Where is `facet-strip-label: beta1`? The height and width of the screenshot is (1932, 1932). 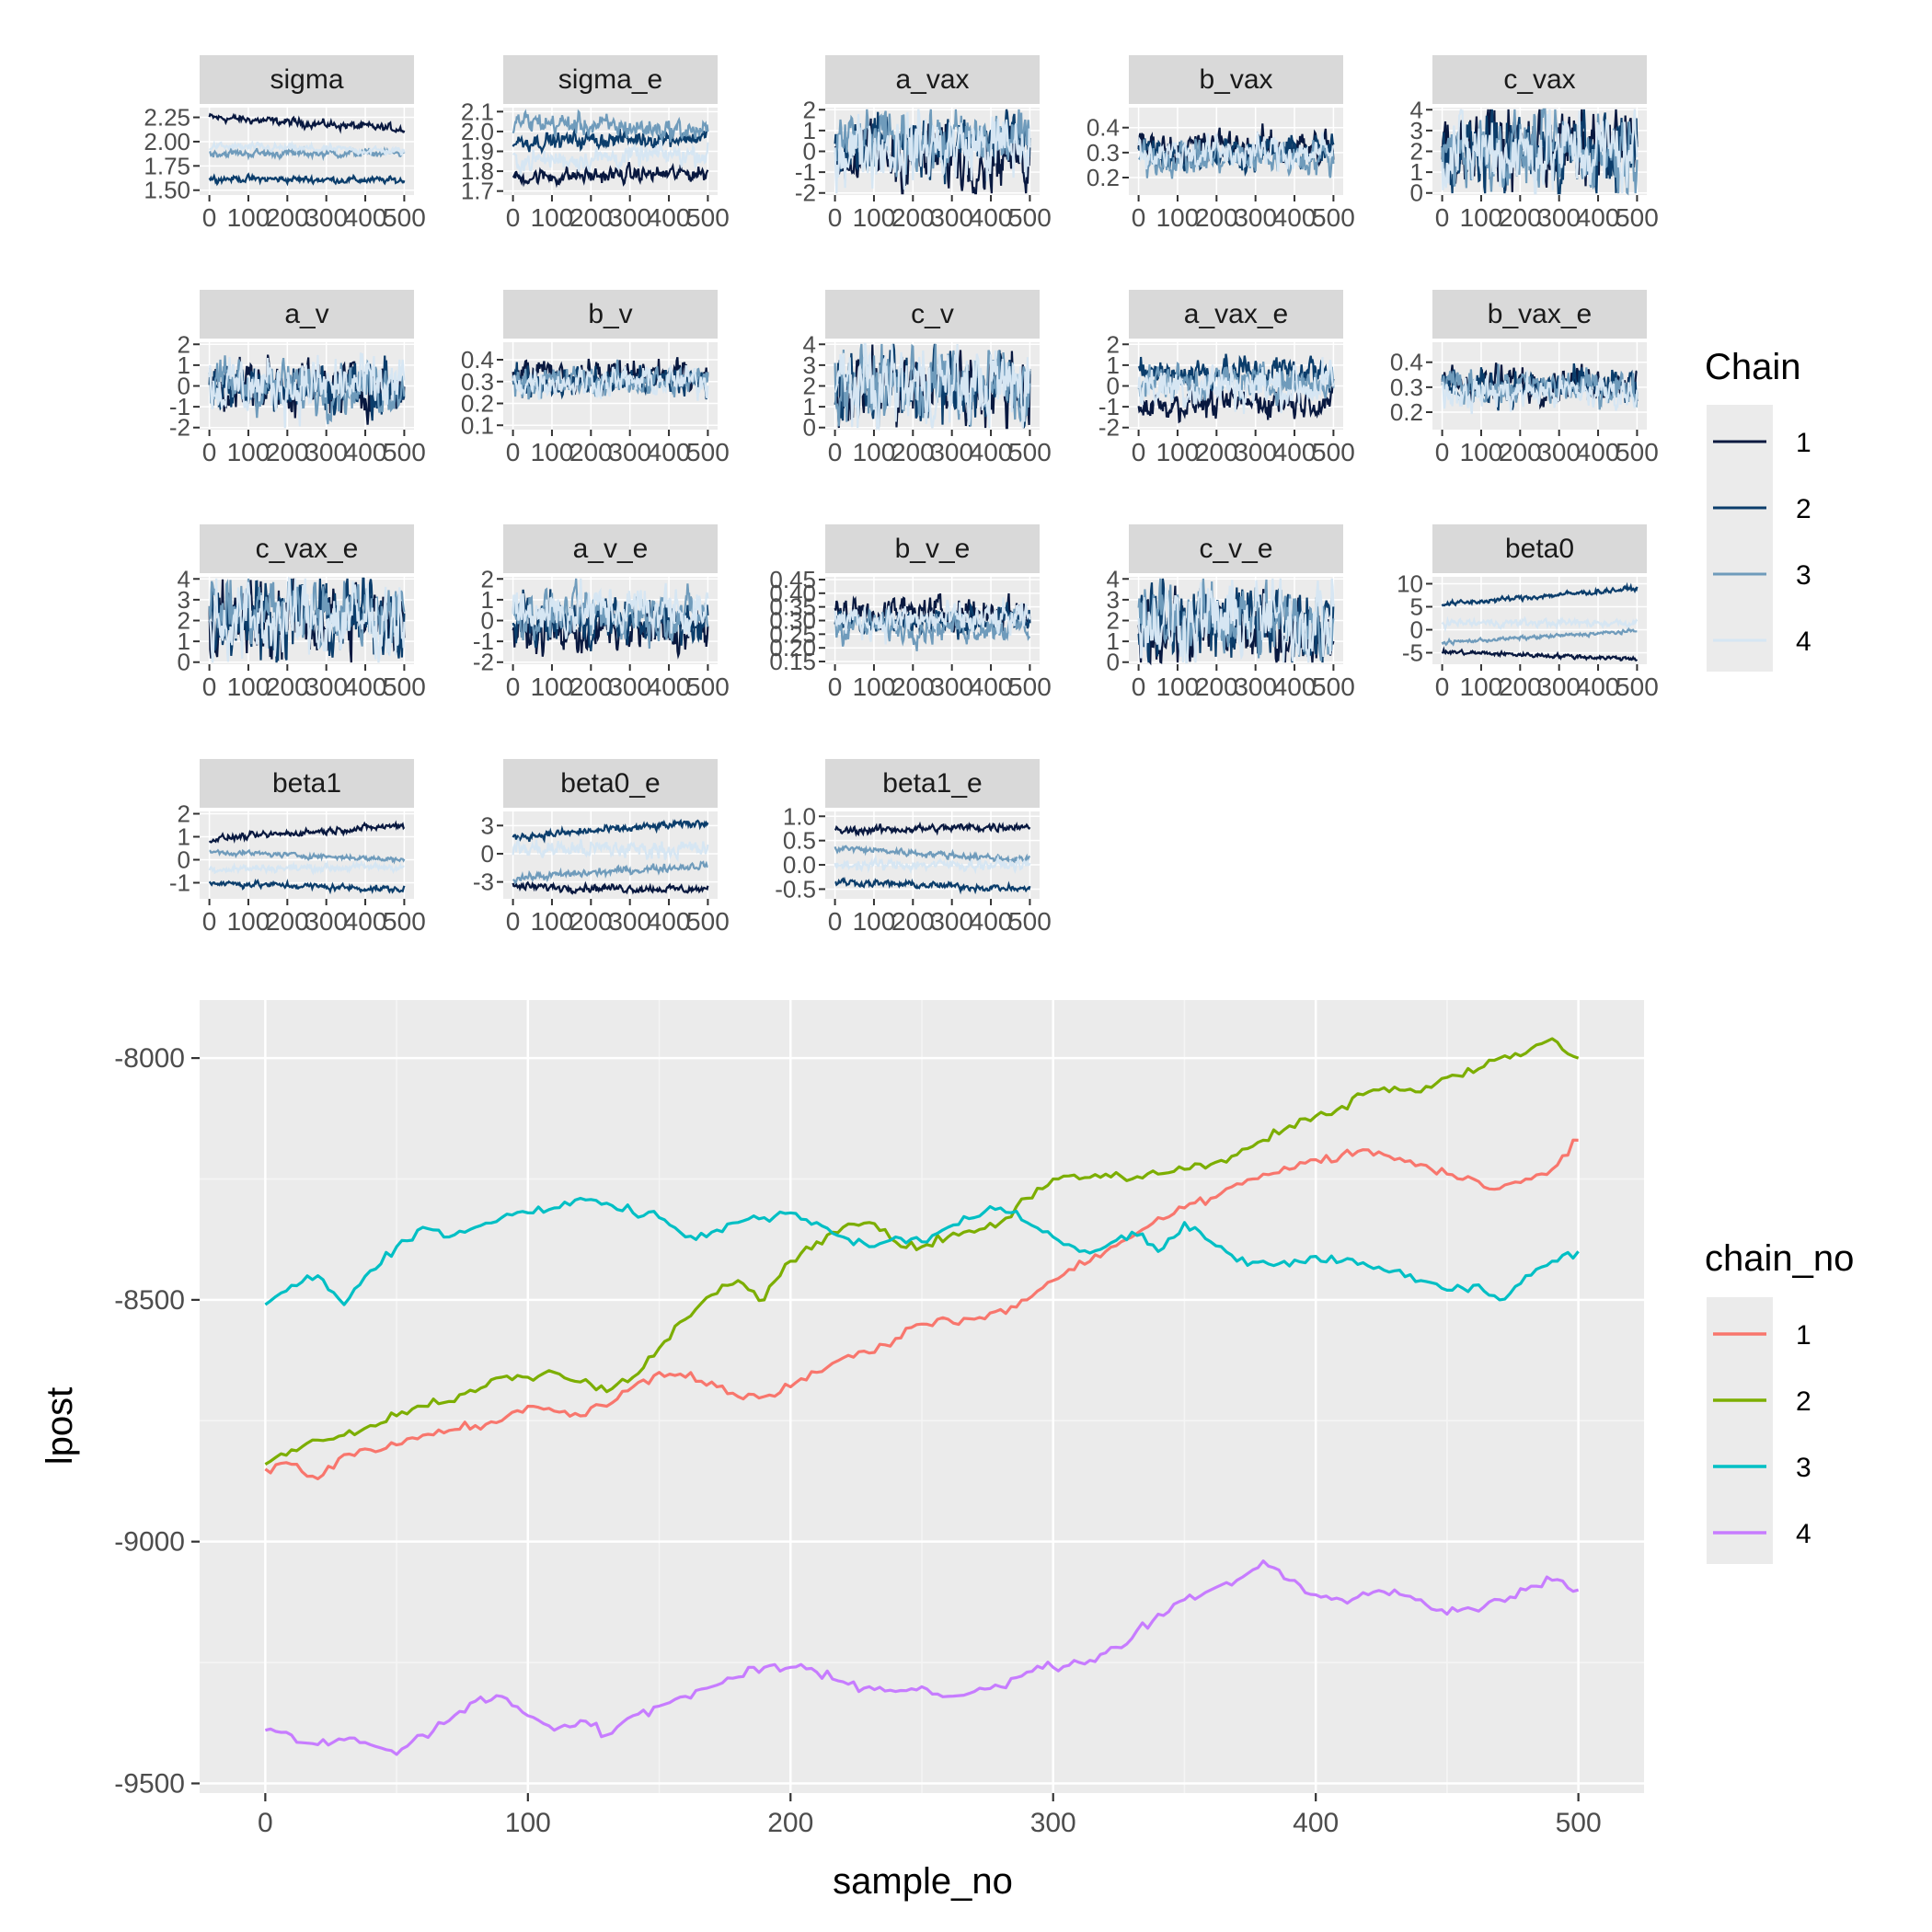 facet-strip-label: beta1 is located at coordinates (306, 783).